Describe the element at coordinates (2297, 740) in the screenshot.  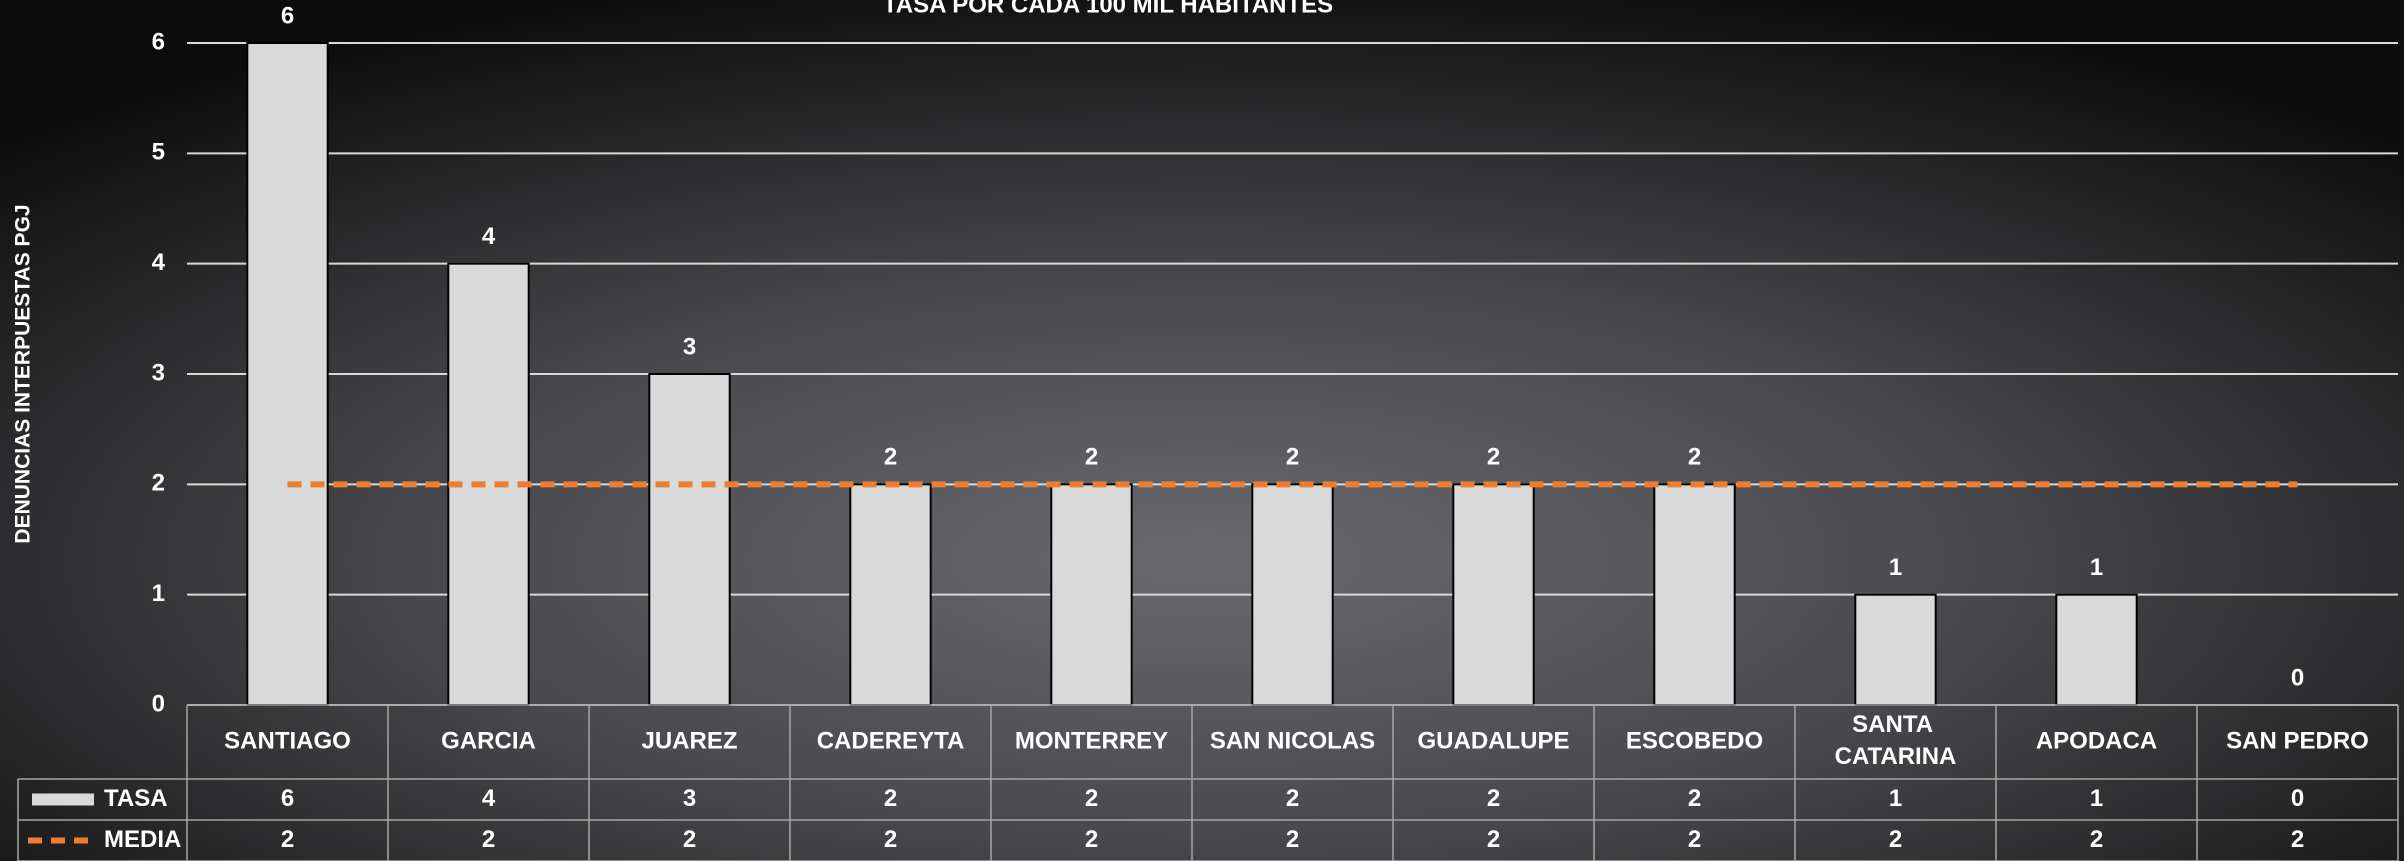
I see `category-label: SAN PEDRO` at that location.